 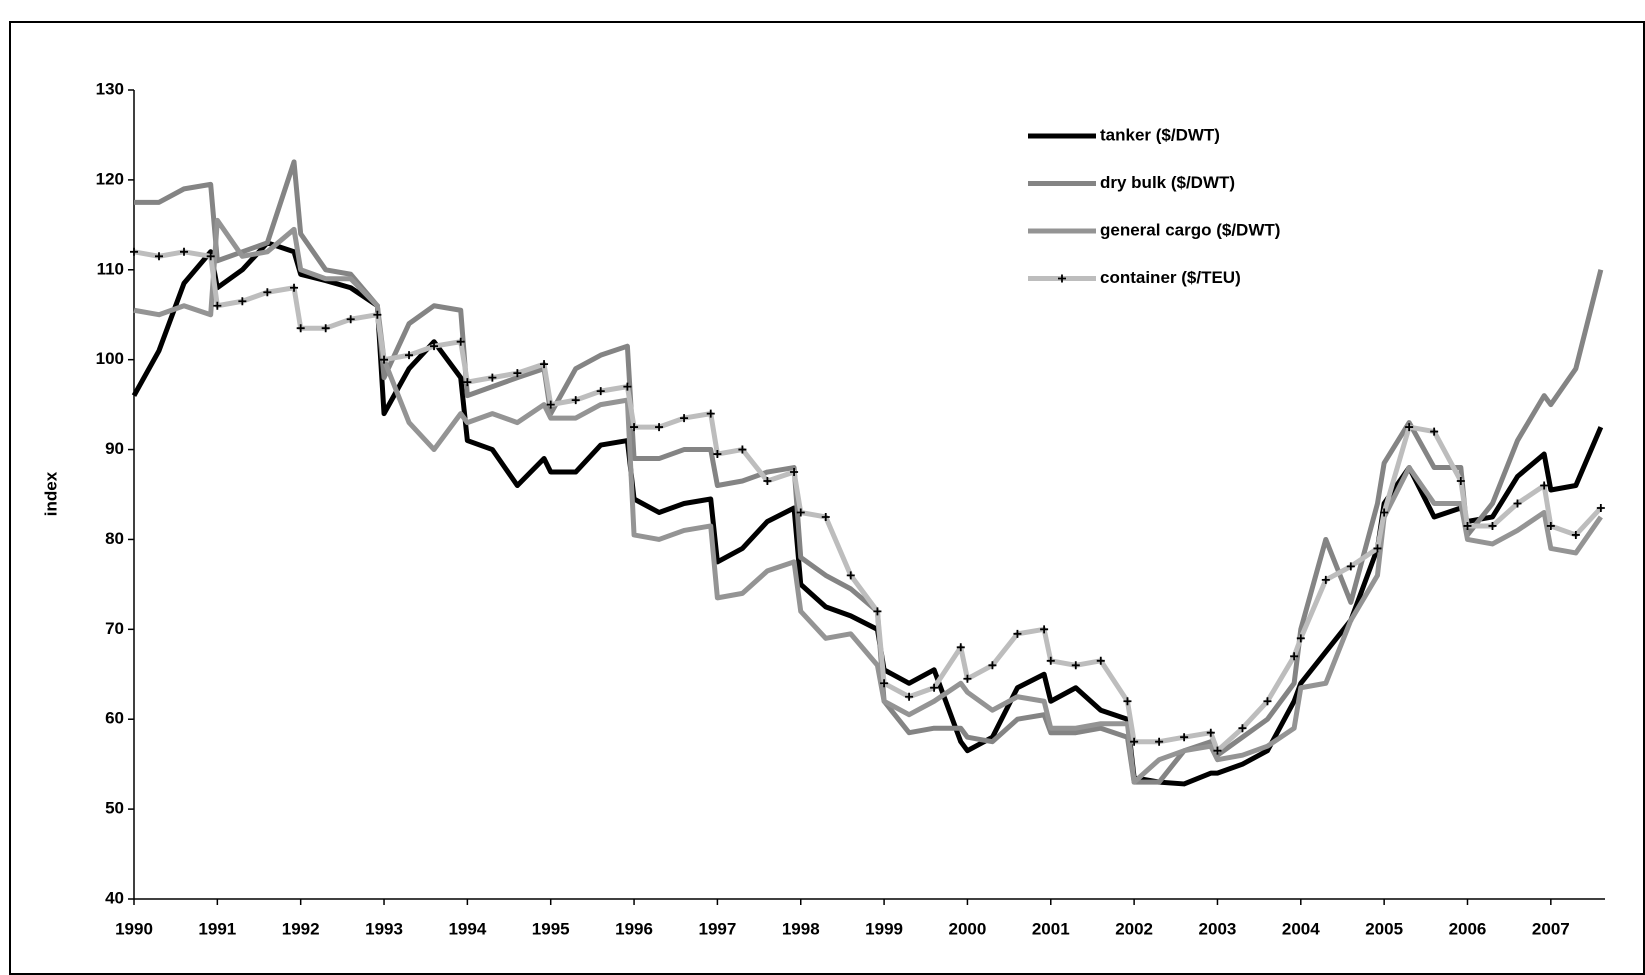 I want to click on y-tick-label: 90, so click(x=114, y=448).